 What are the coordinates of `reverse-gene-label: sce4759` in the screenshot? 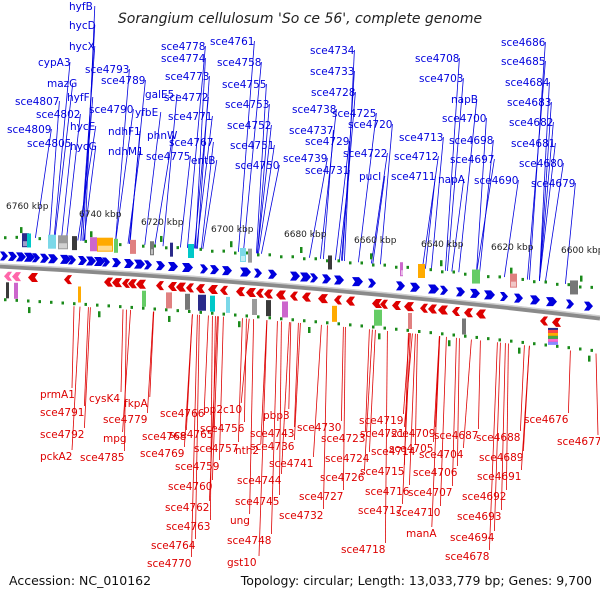 It's located at (197, 467).